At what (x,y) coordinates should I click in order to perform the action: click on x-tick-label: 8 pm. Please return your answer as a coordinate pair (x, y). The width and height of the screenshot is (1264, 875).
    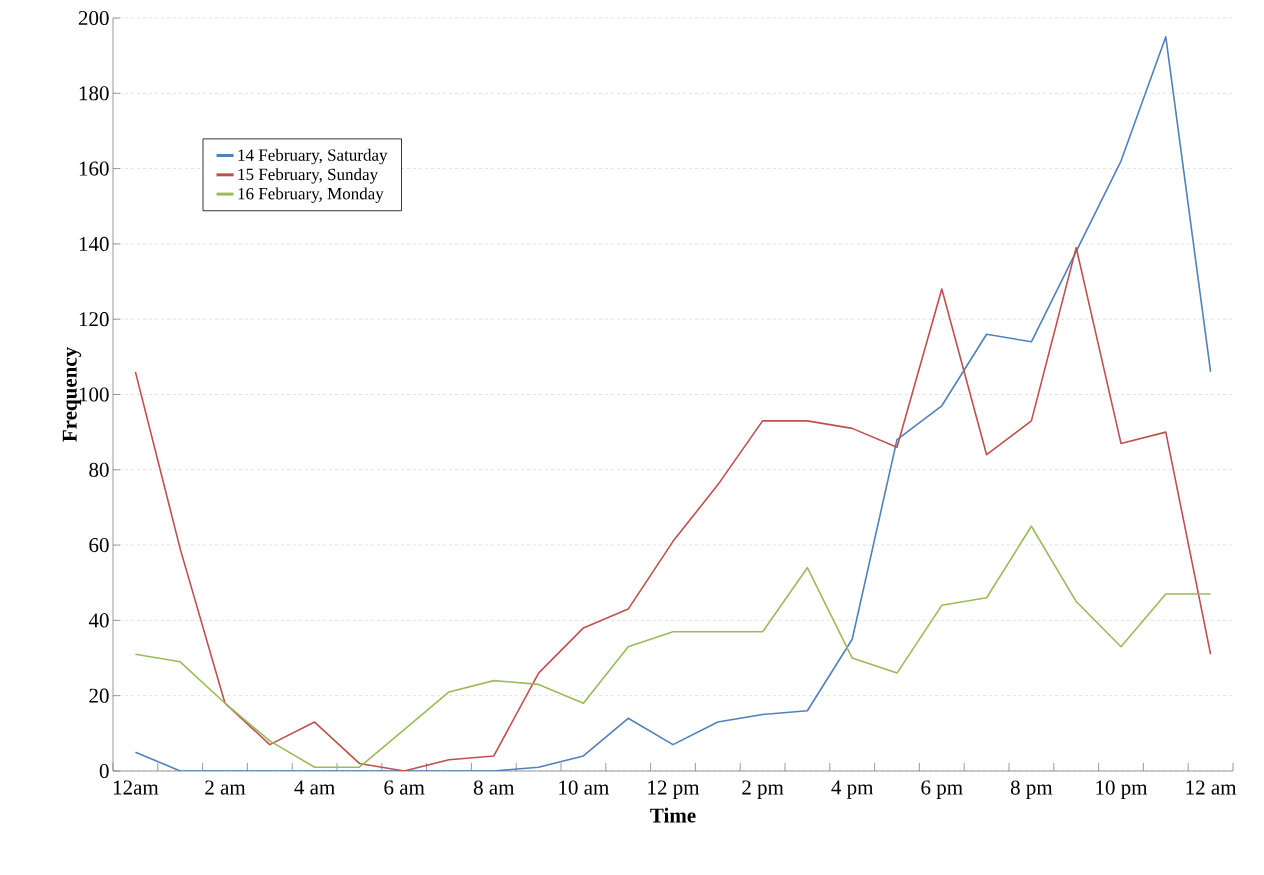
    Looking at the image, I should click on (1031, 789).